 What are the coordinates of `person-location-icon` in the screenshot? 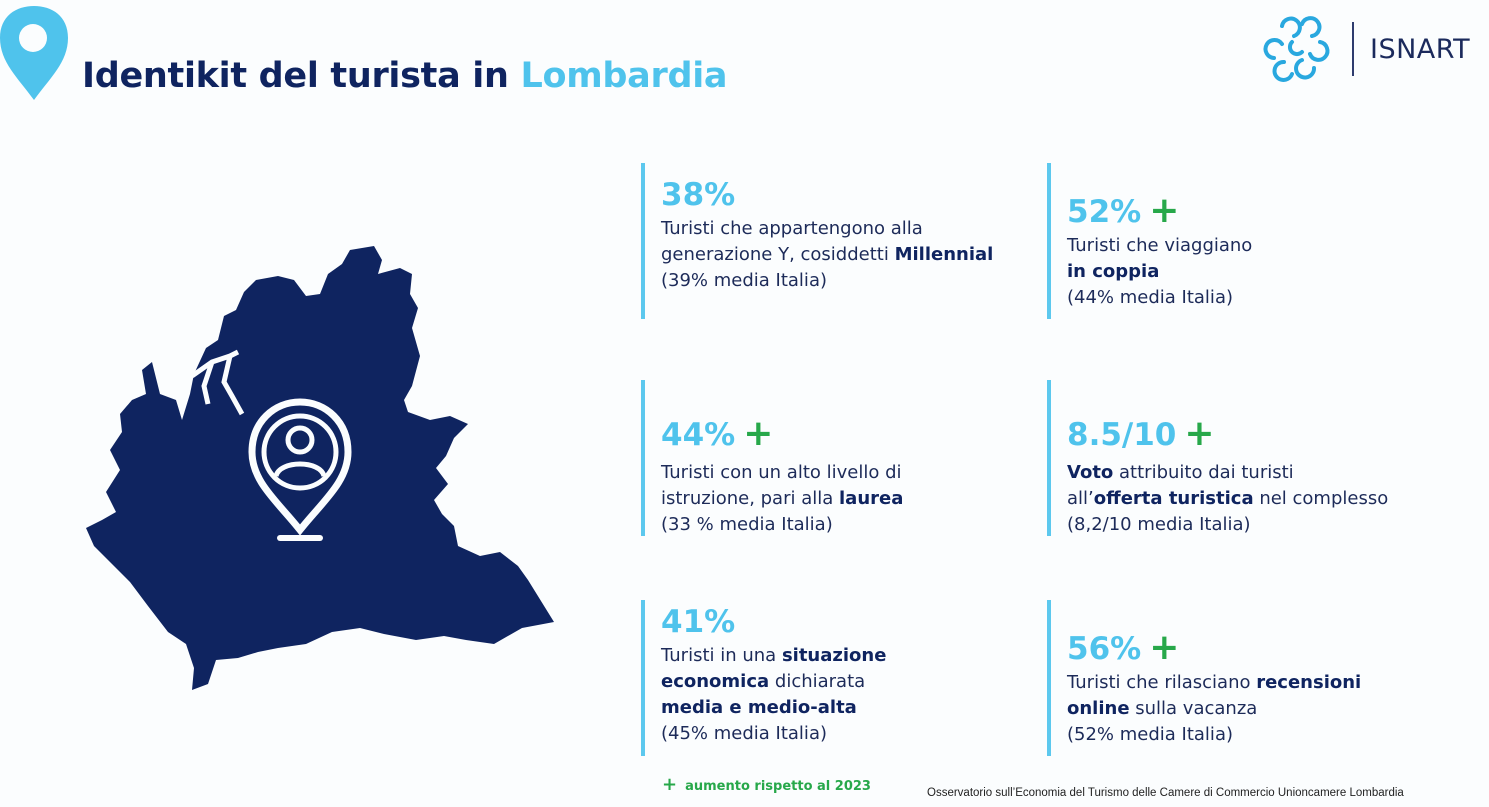 It's located at (300, 469).